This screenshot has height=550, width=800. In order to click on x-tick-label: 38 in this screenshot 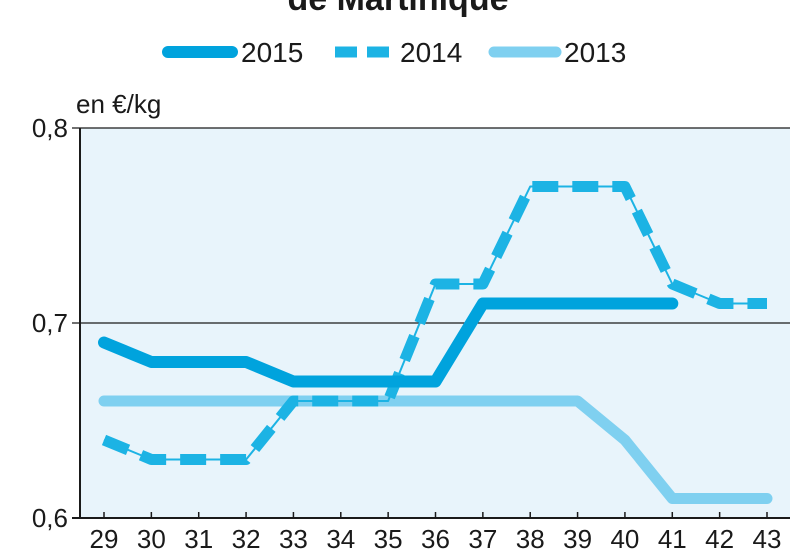, I will do `click(530, 537)`.